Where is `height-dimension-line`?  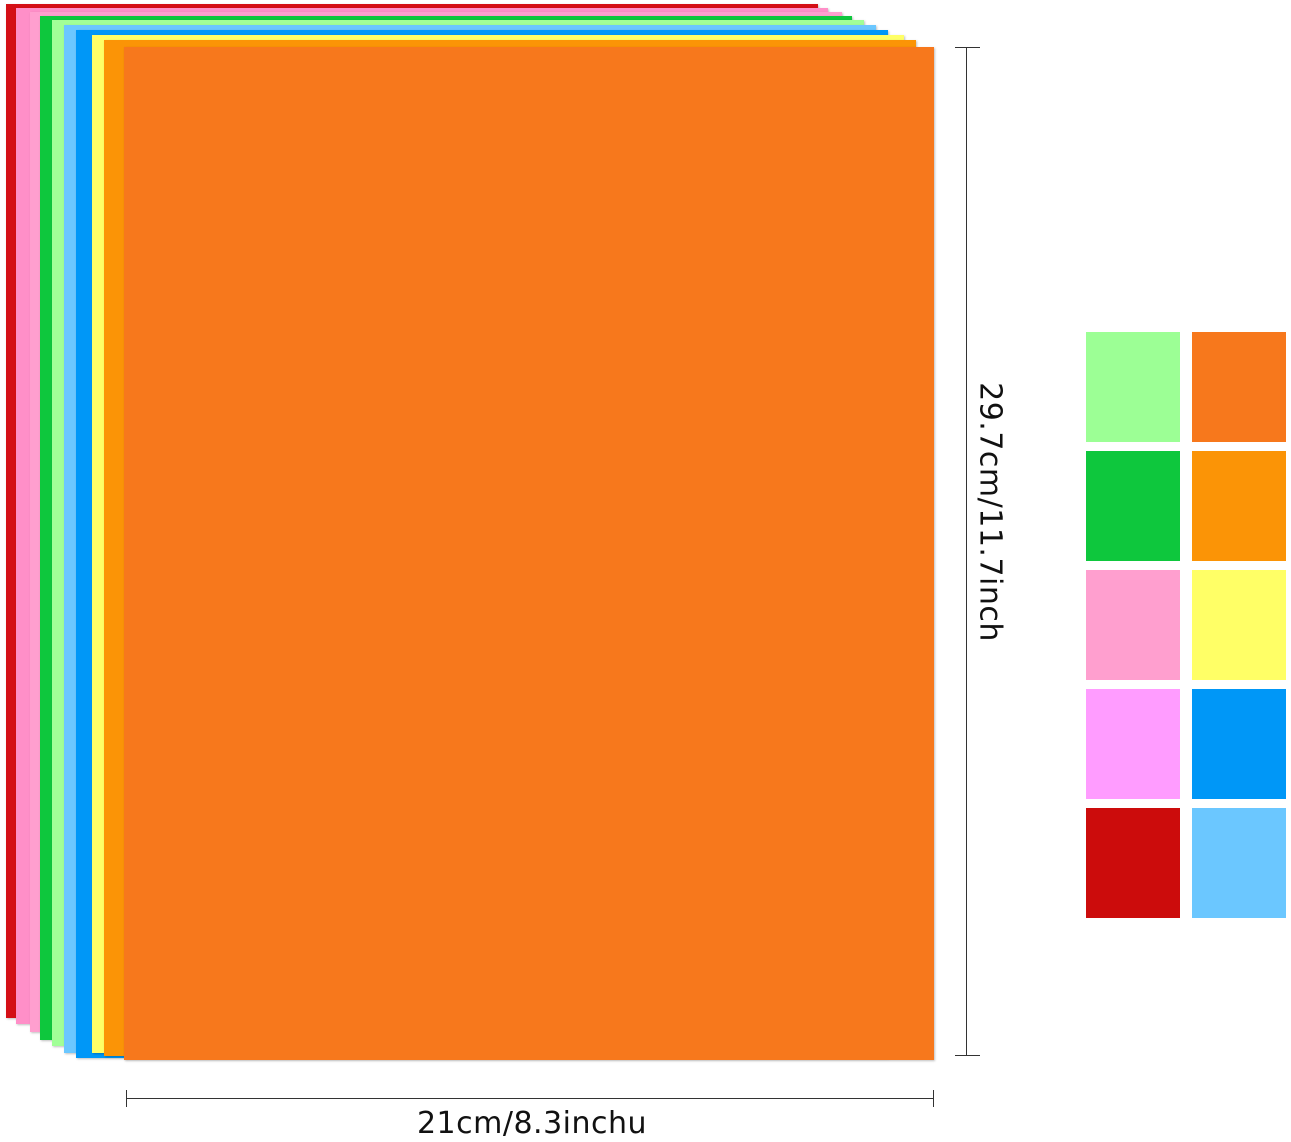 height-dimension-line is located at coordinates (966, 551).